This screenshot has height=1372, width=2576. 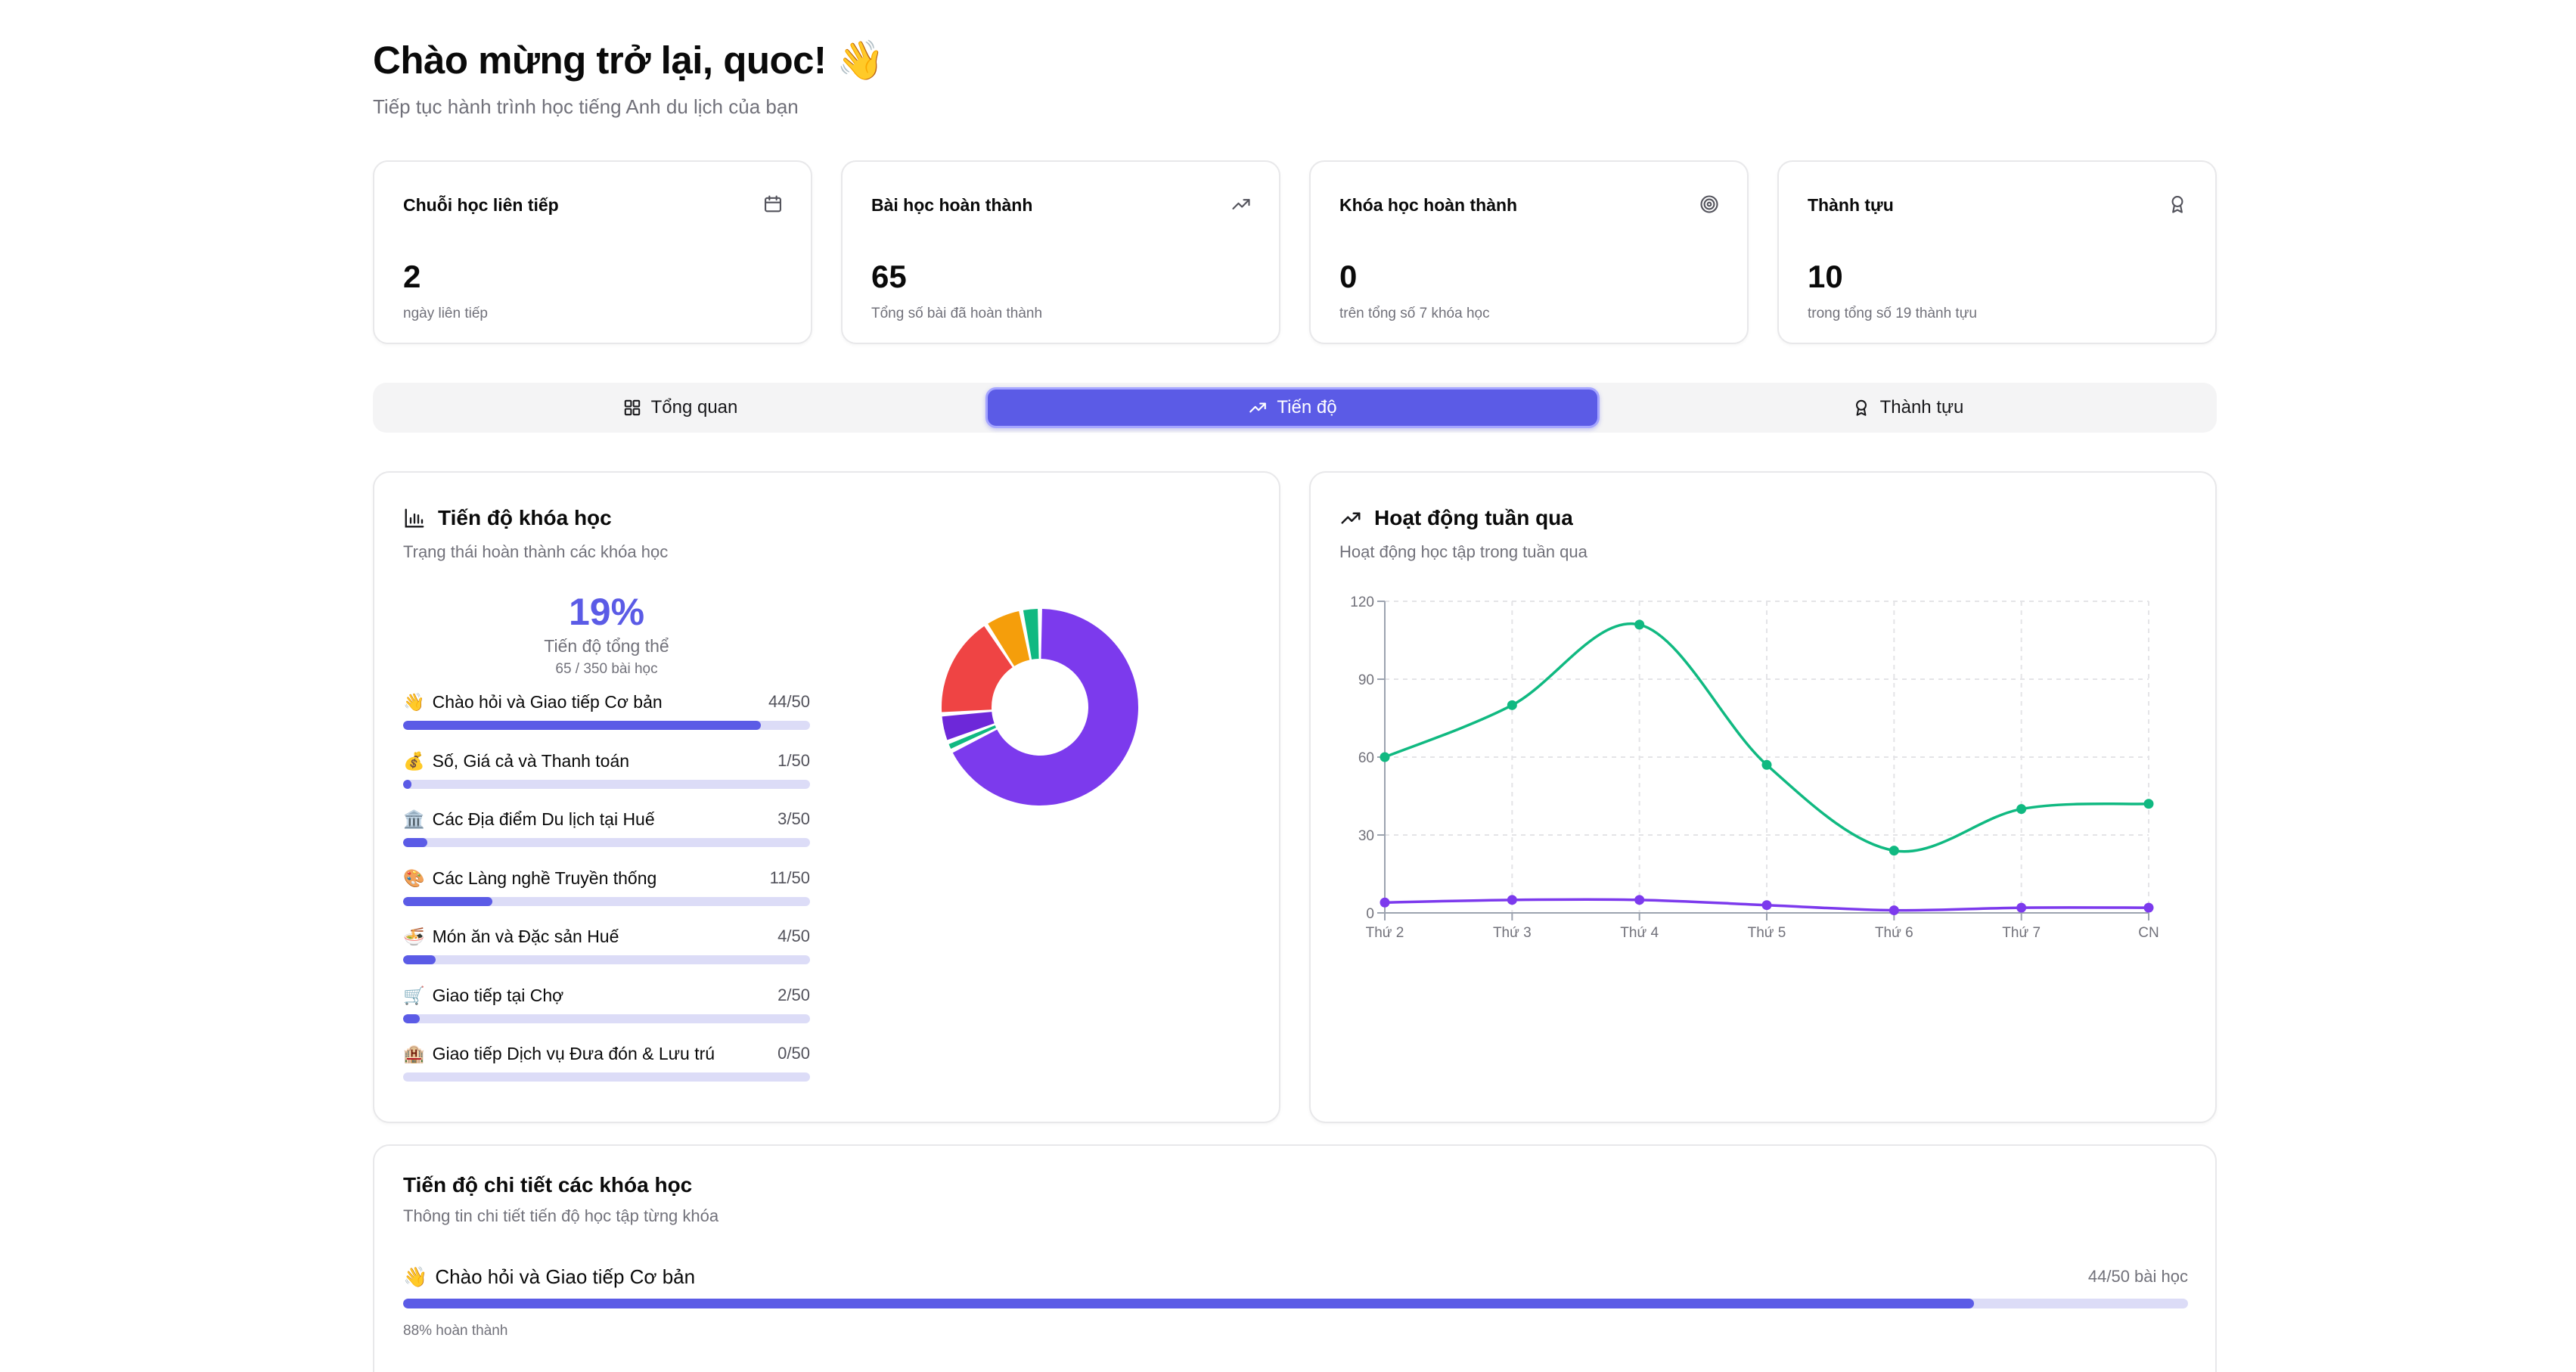 What do you see at coordinates (793, 936) in the screenshot?
I see `course-count: 4/50` at bounding box center [793, 936].